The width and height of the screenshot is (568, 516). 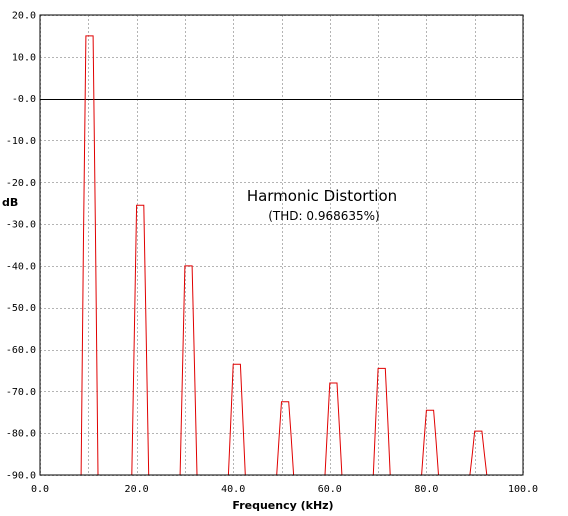 I want to click on y-tick-label: -90.0, so click(x=21, y=476).